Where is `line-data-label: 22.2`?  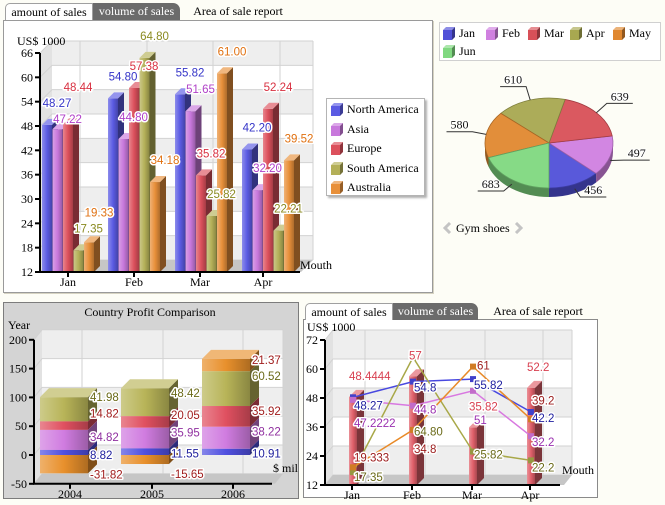
line-data-label: 22.2 is located at coordinates (543, 468).